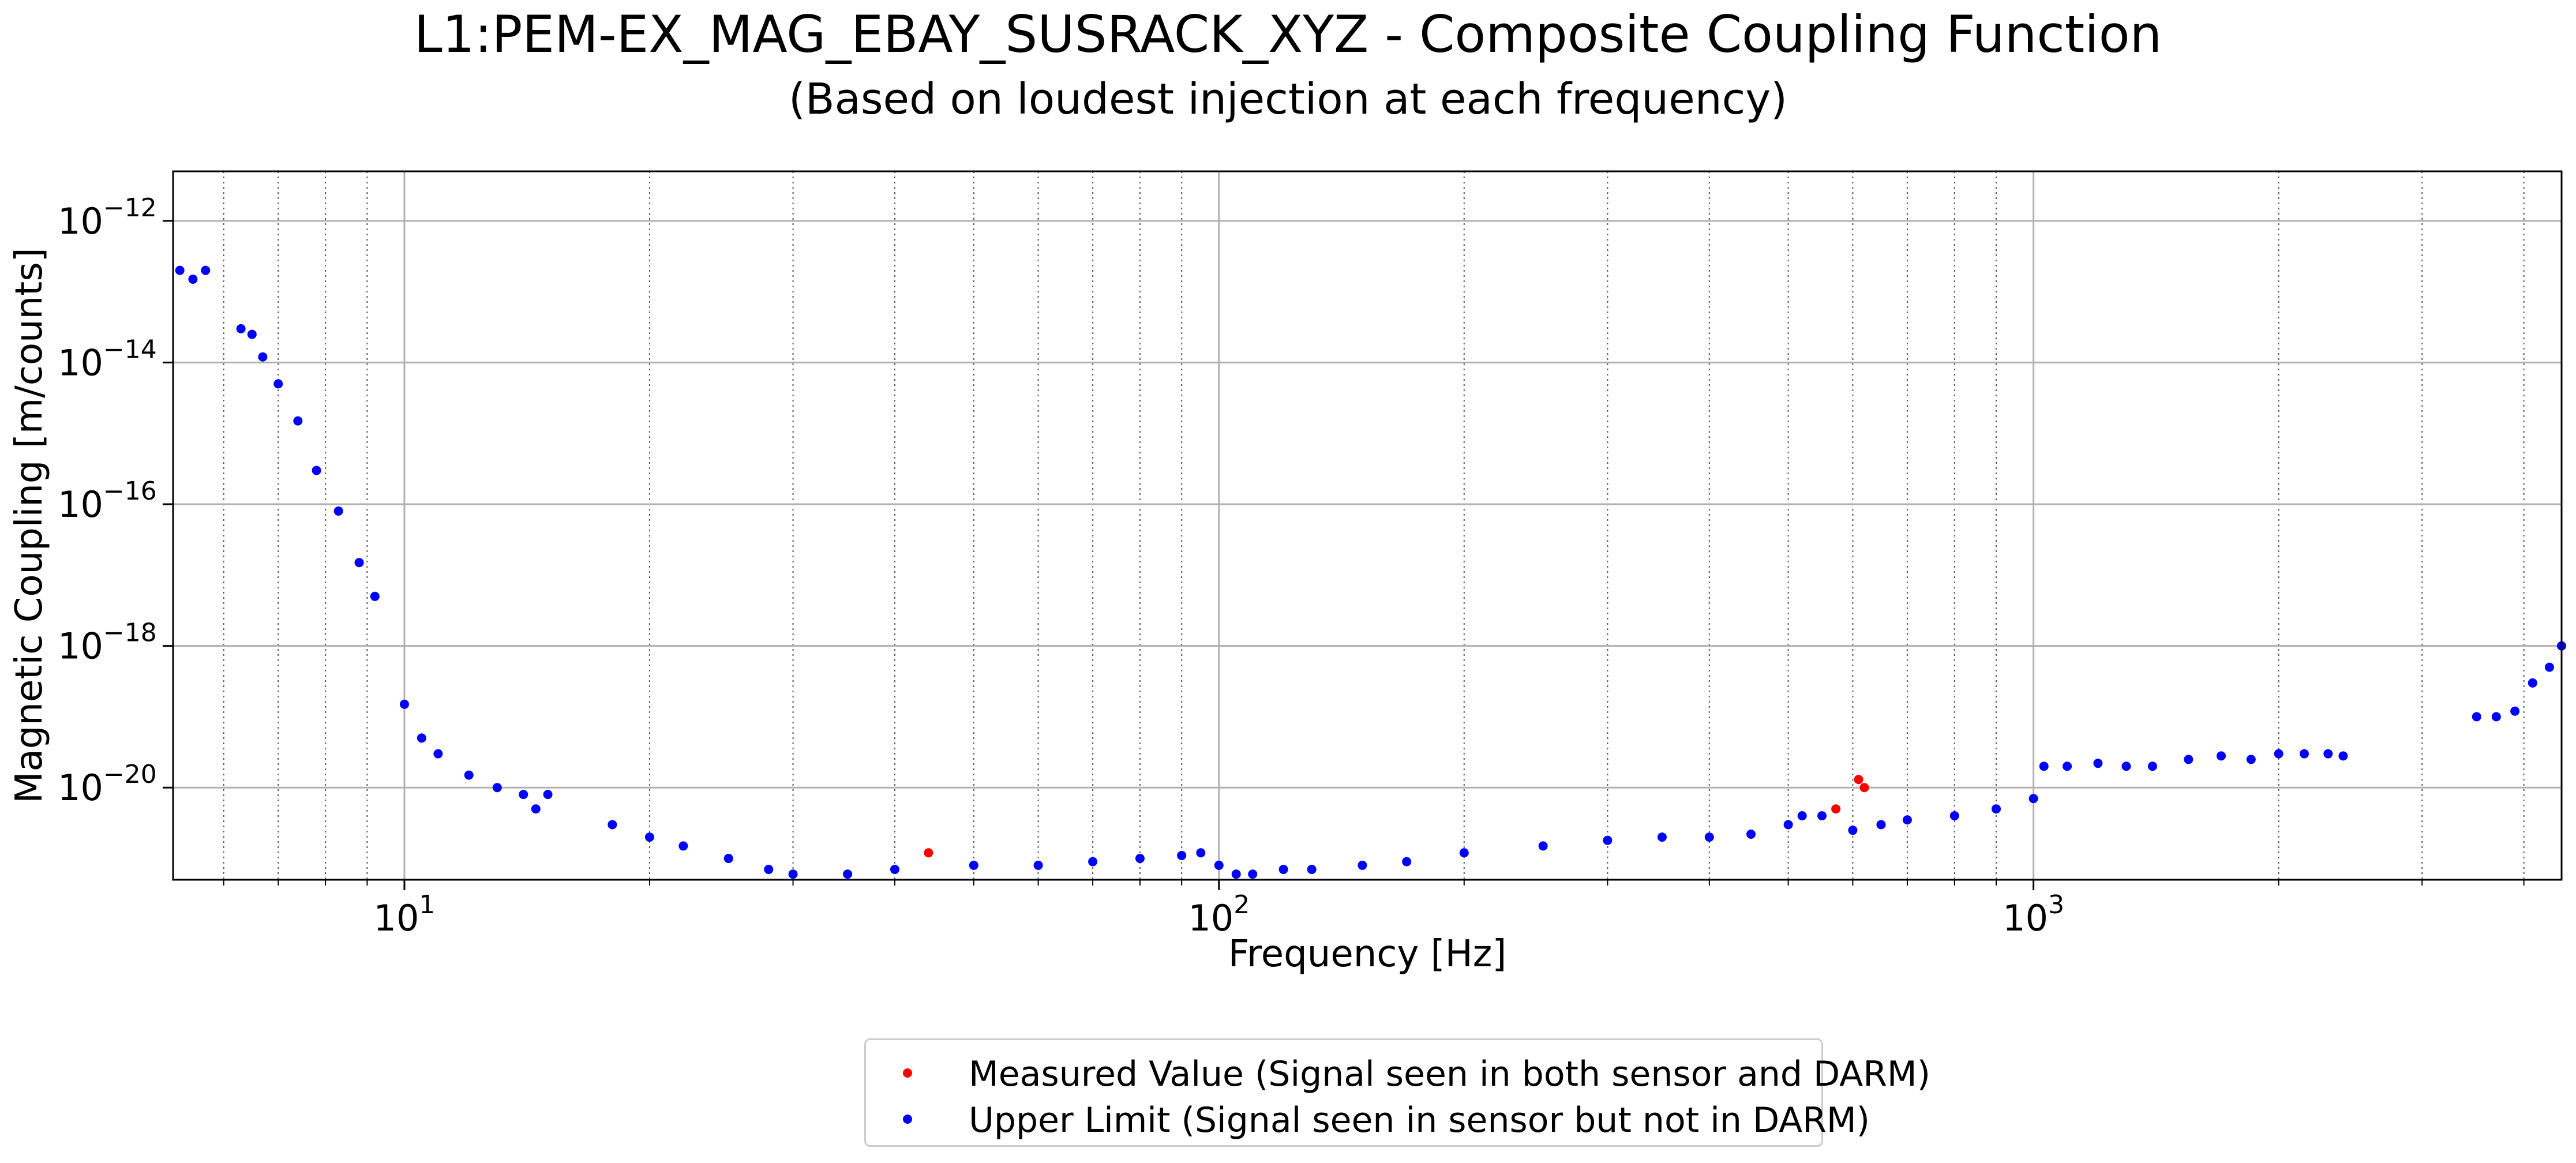  Describe the element at coordinates (907, 1119) in the screenshot. I see `legend-marker-upper-limit` at that location.